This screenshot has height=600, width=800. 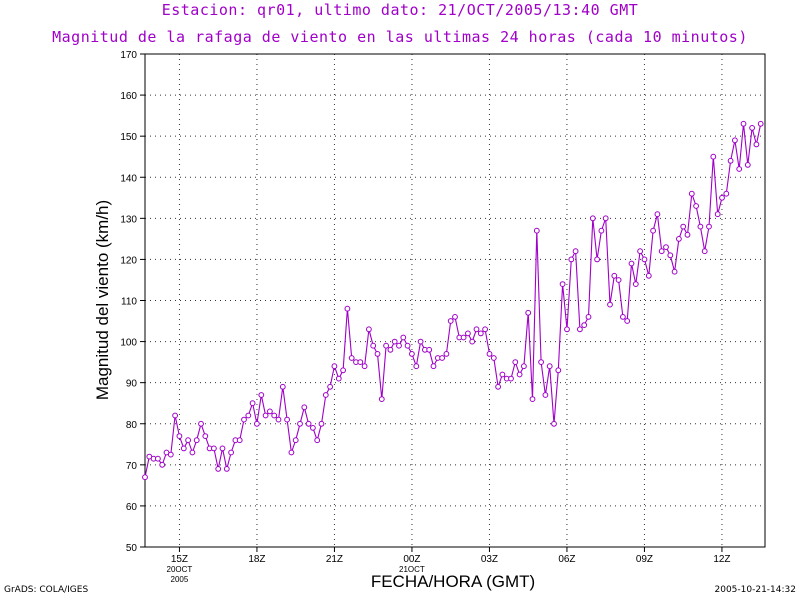 What do you see at coordinates (412, 569) in the screenshot?
I see `x-tick-label: 21OCT` at bounding box center [412, 569].